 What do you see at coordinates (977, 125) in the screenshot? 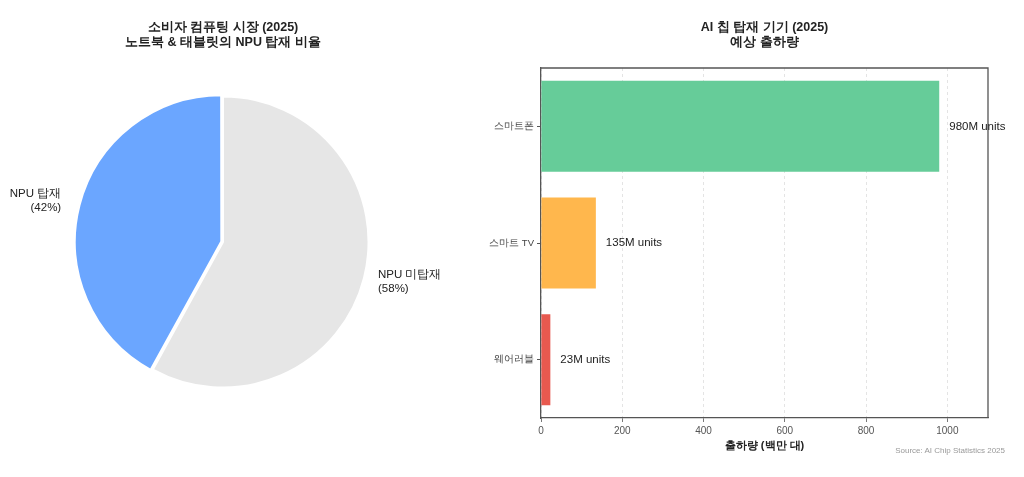
I see `data-label: 980M units` at bounding box center [977, 125].